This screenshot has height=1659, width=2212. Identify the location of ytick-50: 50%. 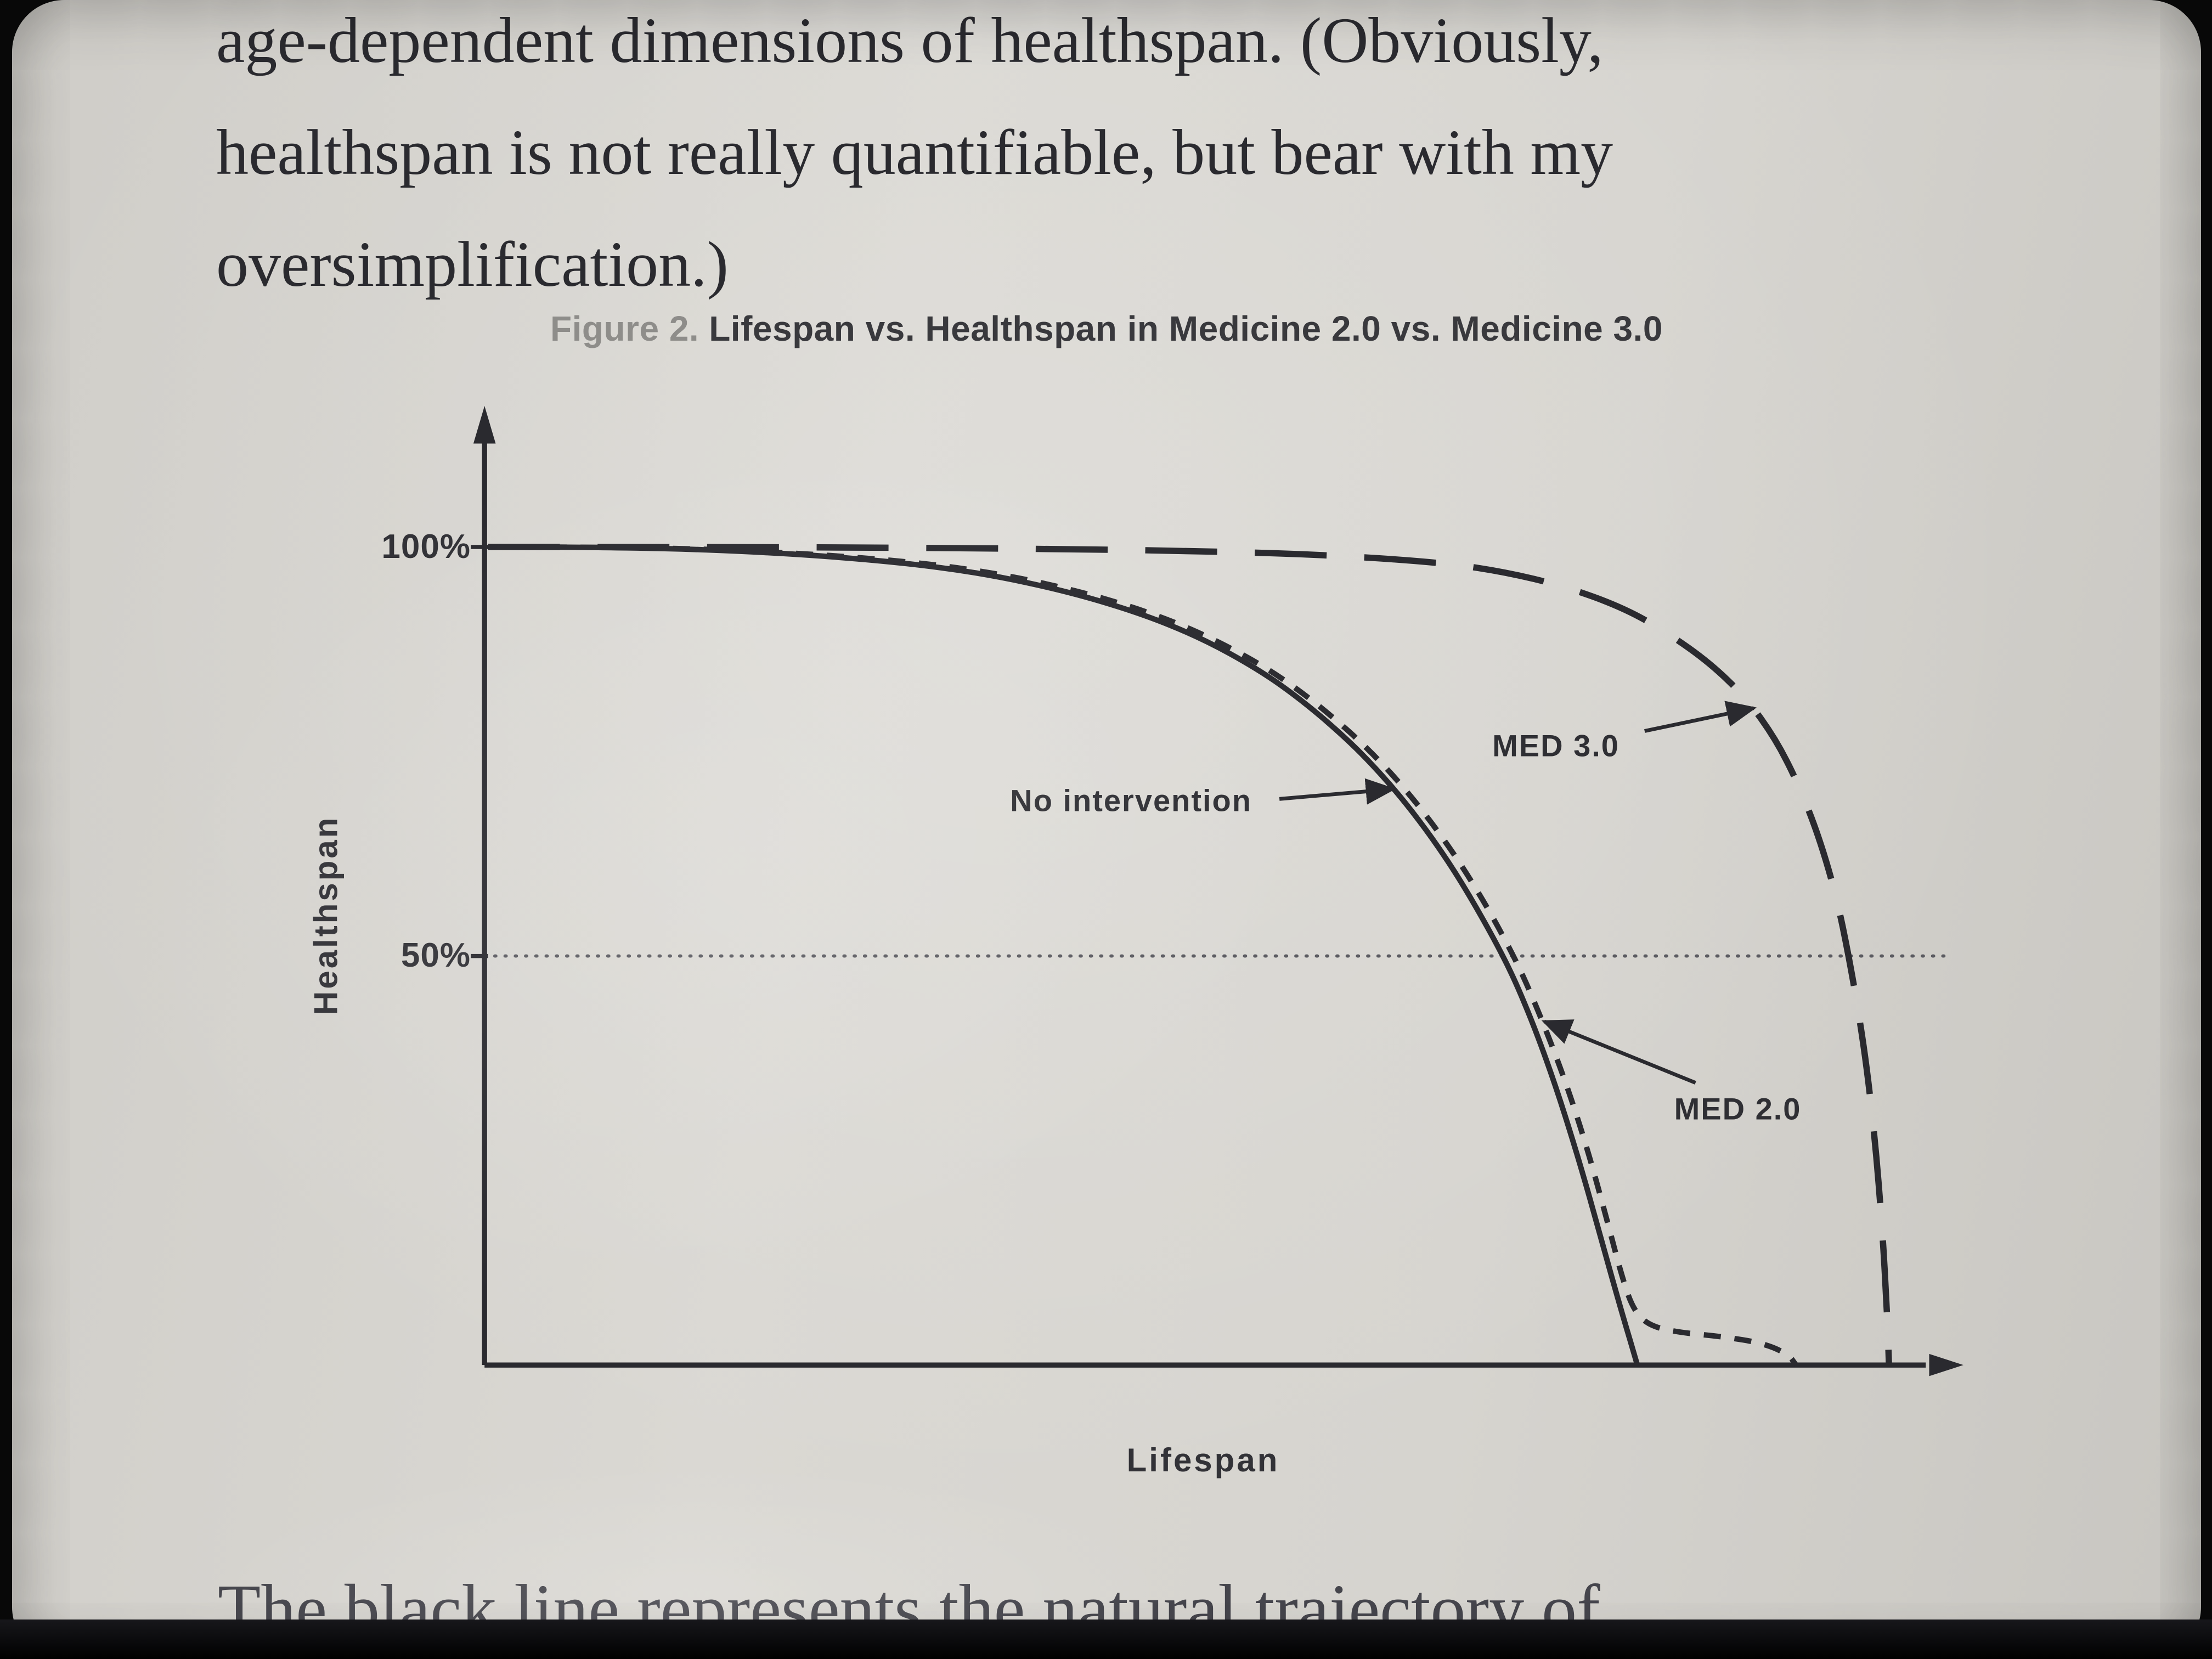
(436, 955).